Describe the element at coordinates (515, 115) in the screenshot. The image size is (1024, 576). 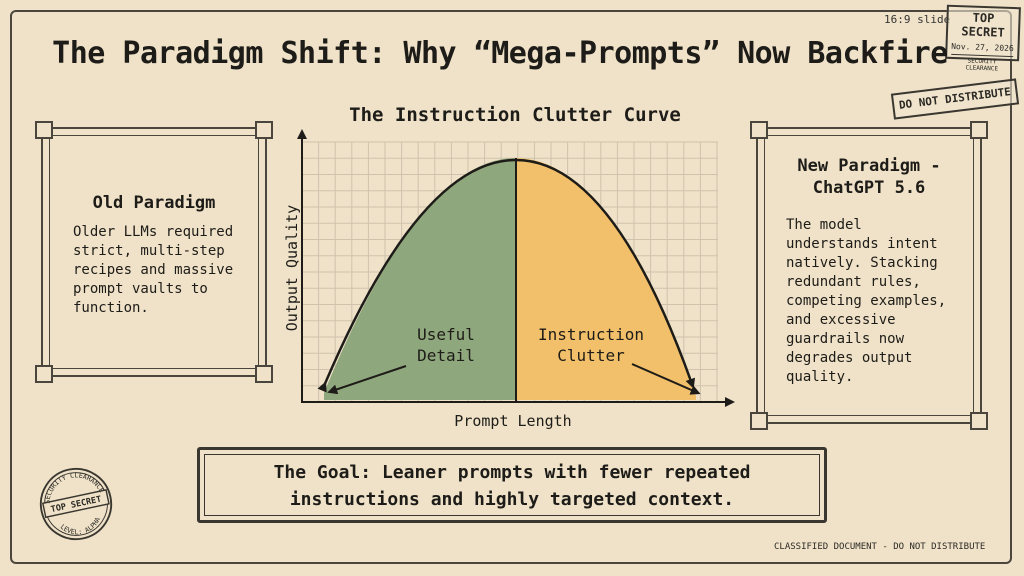
I see `chart-title: The Instruction Clutter Curve` at that location.